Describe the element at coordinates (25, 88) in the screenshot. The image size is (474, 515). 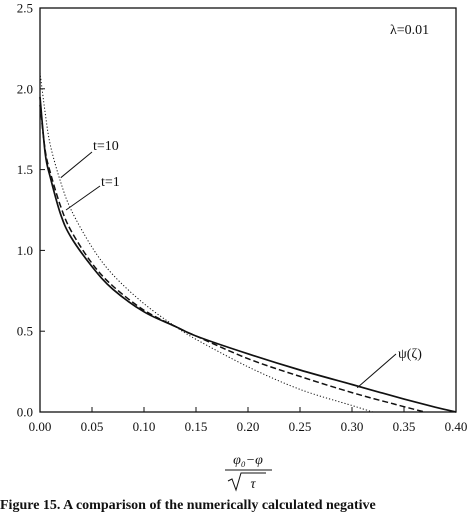
I see `y-tick-label: 2.0` at that location.